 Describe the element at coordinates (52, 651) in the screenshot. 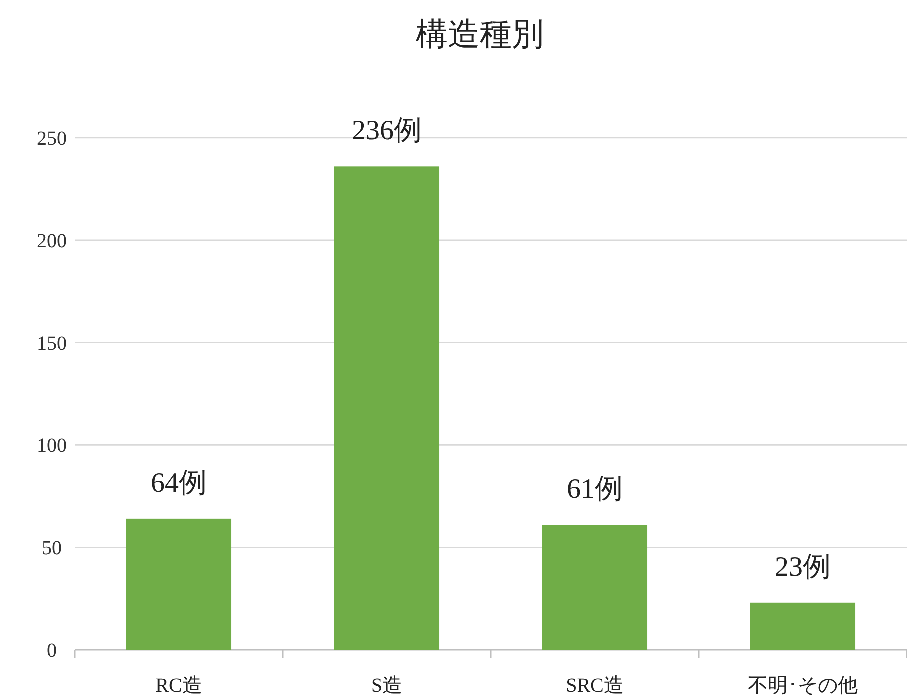

I see `y-tick-label: 0` at that location.